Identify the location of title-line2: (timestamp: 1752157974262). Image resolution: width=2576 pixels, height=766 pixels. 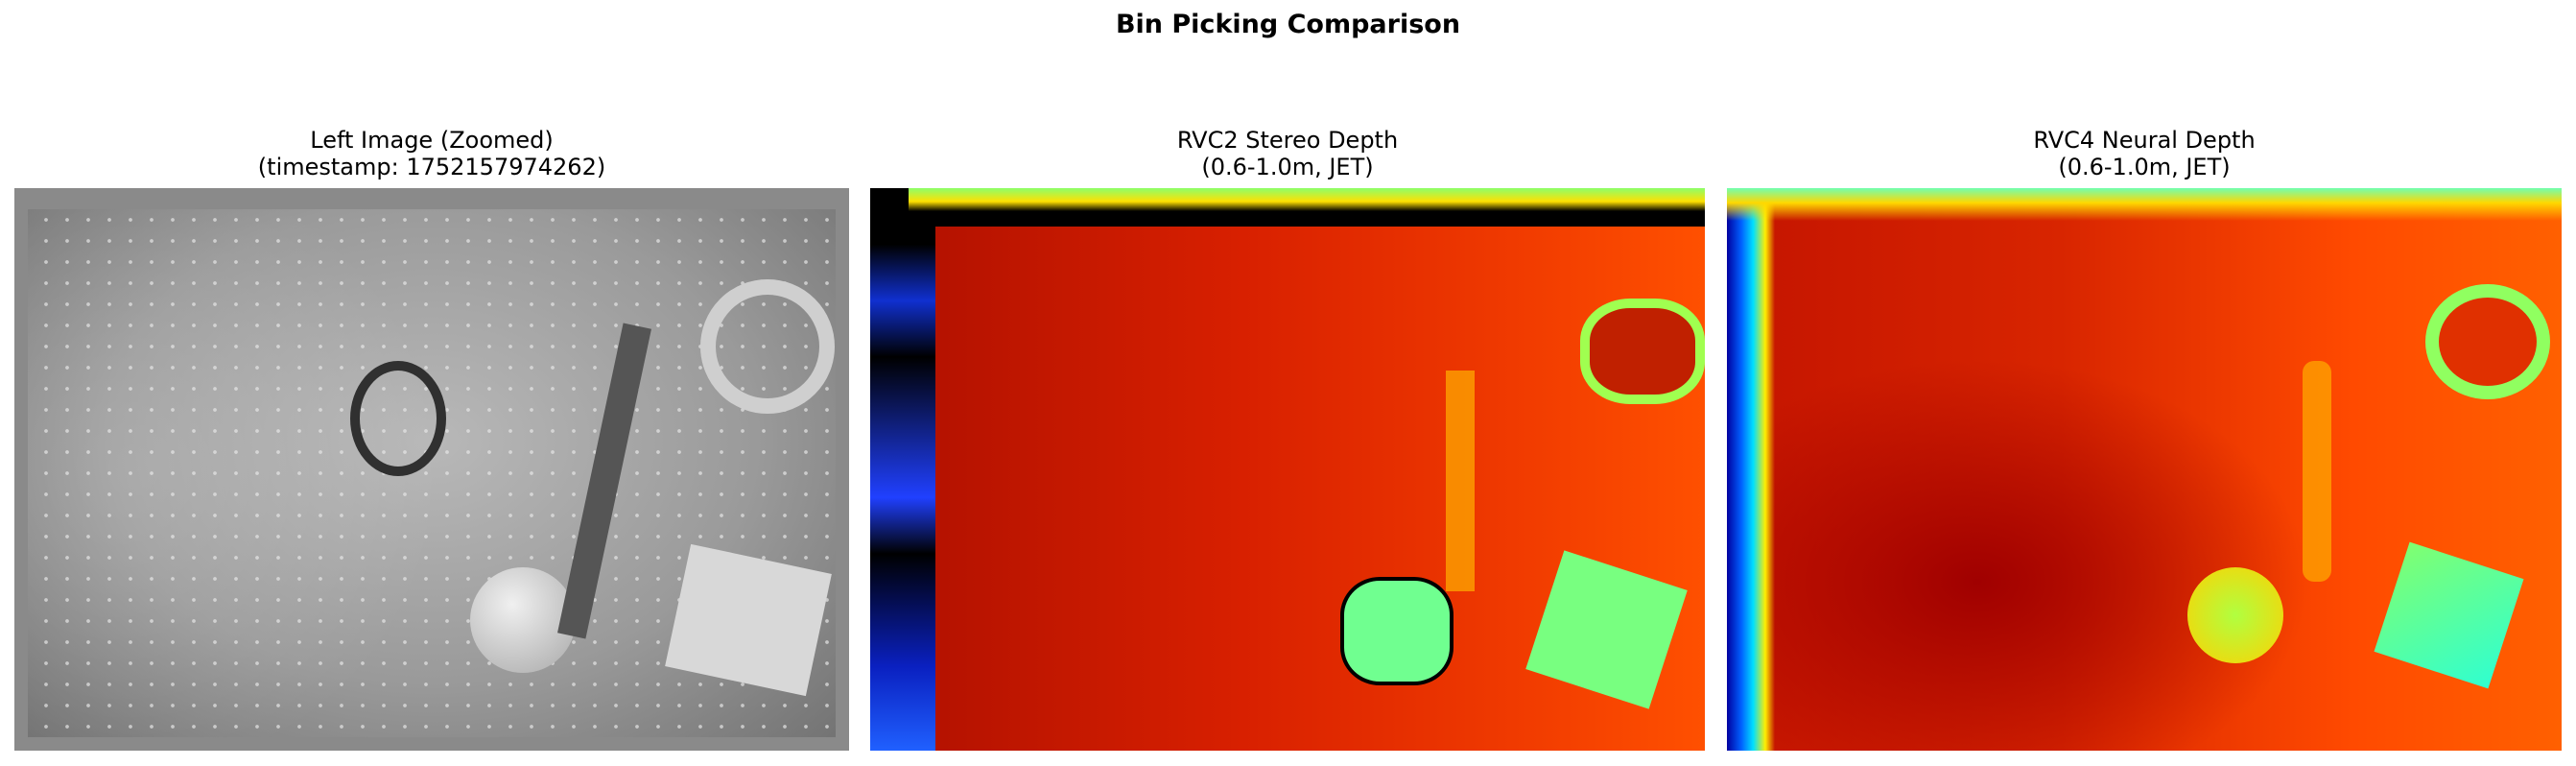
(432, 167).